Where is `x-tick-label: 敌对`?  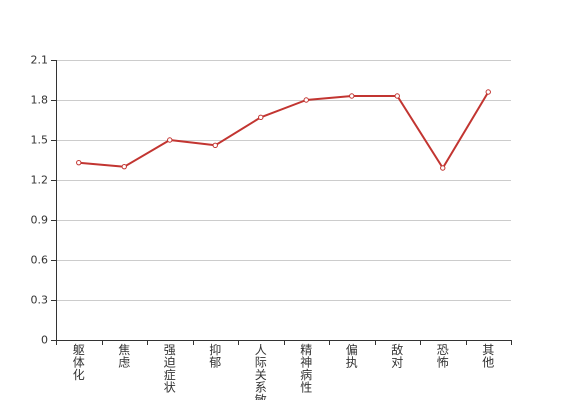 x-tick-label: 敌对 is located at coordinates (397, 356).